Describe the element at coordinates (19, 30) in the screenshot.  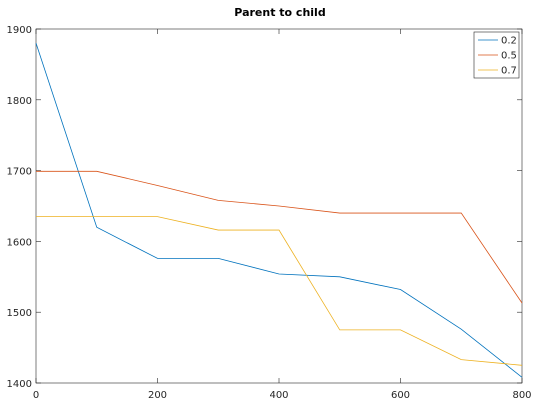
I see `y-tick-label: 1900` at that location.